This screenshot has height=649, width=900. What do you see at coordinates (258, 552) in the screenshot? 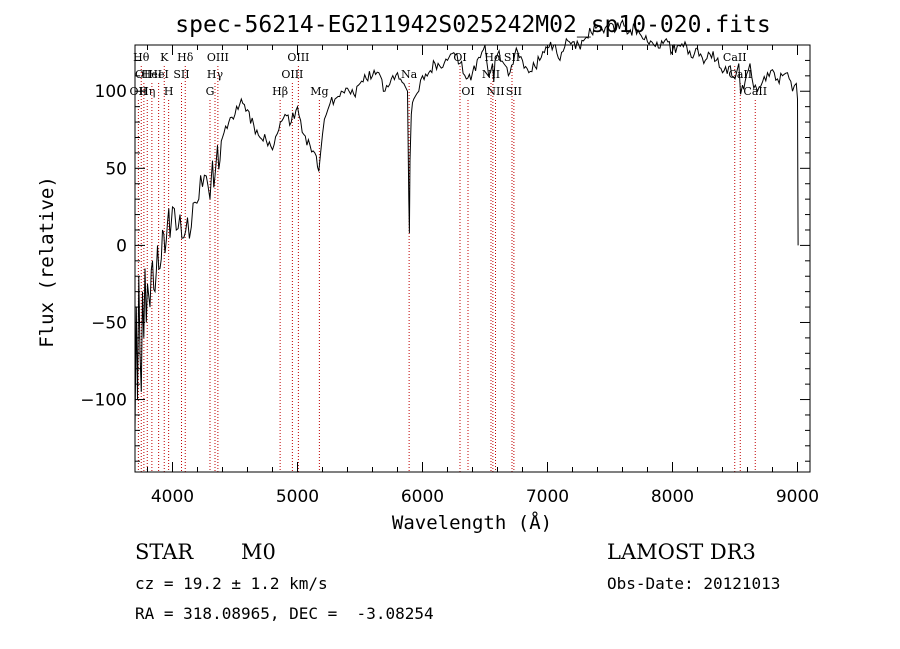
I see `object-subclass: M0` at bounding box center [258, 552].